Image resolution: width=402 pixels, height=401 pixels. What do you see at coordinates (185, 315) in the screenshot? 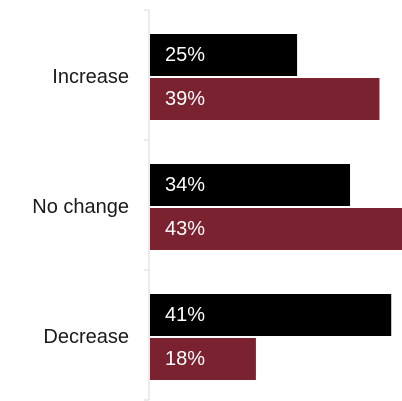
I see `data-label: 41%` at bounding box center [185, 315].